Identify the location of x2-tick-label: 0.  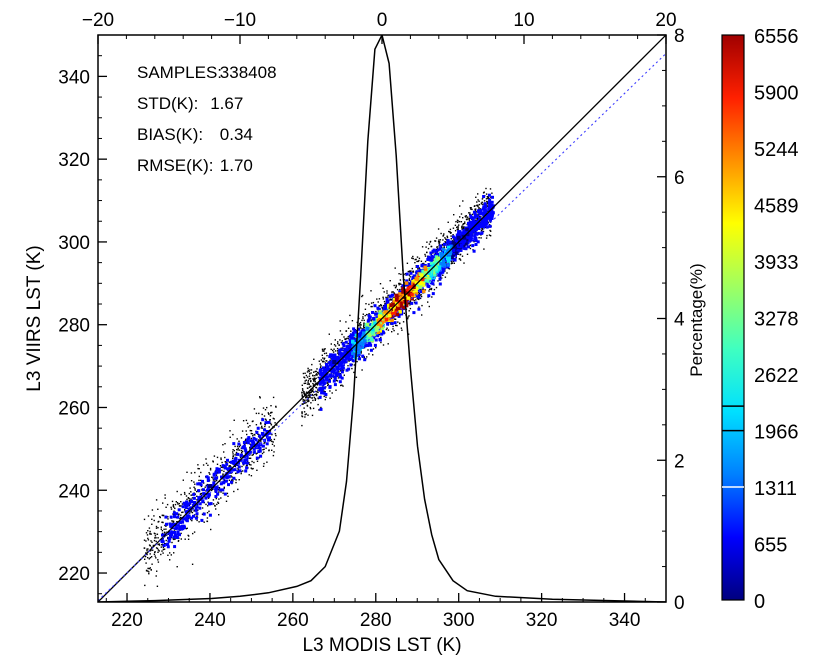
(382, 20).